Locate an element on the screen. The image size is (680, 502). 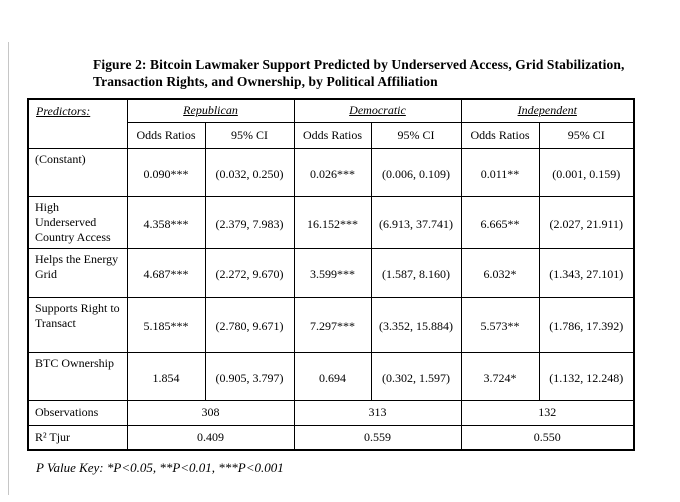
cell-democratic-odds: 7.297*** is located at coordinates (332, 324).